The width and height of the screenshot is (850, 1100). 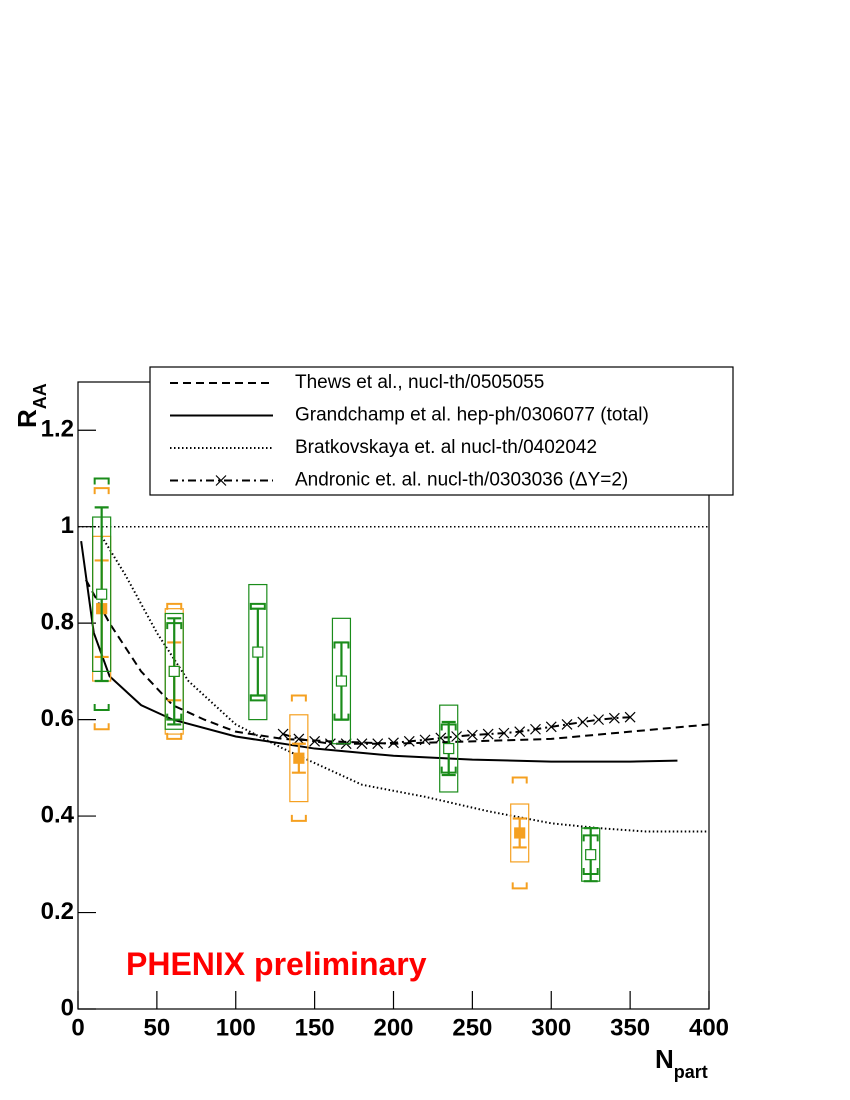 I want to click on y-axis-label: RAA, so click(x=31, y=405).